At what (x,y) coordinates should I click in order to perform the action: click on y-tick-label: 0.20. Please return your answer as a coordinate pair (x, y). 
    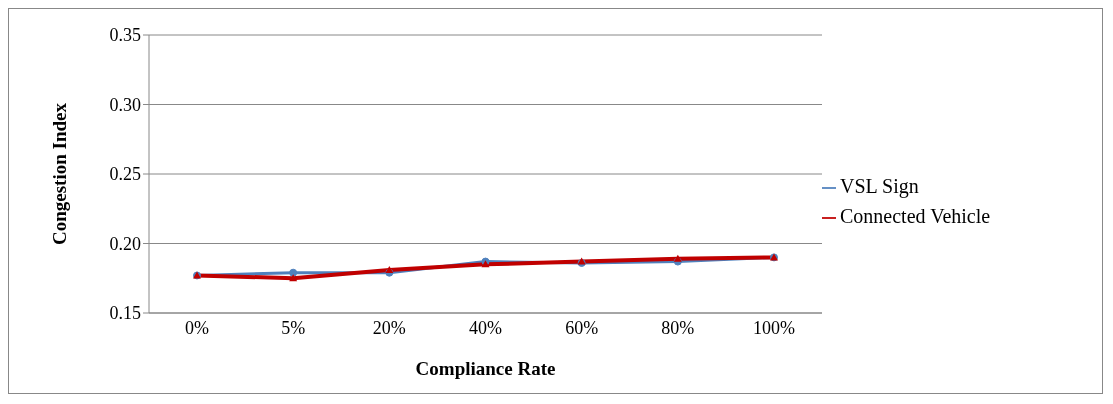
    Looking at the image, I should click on (125, 243).